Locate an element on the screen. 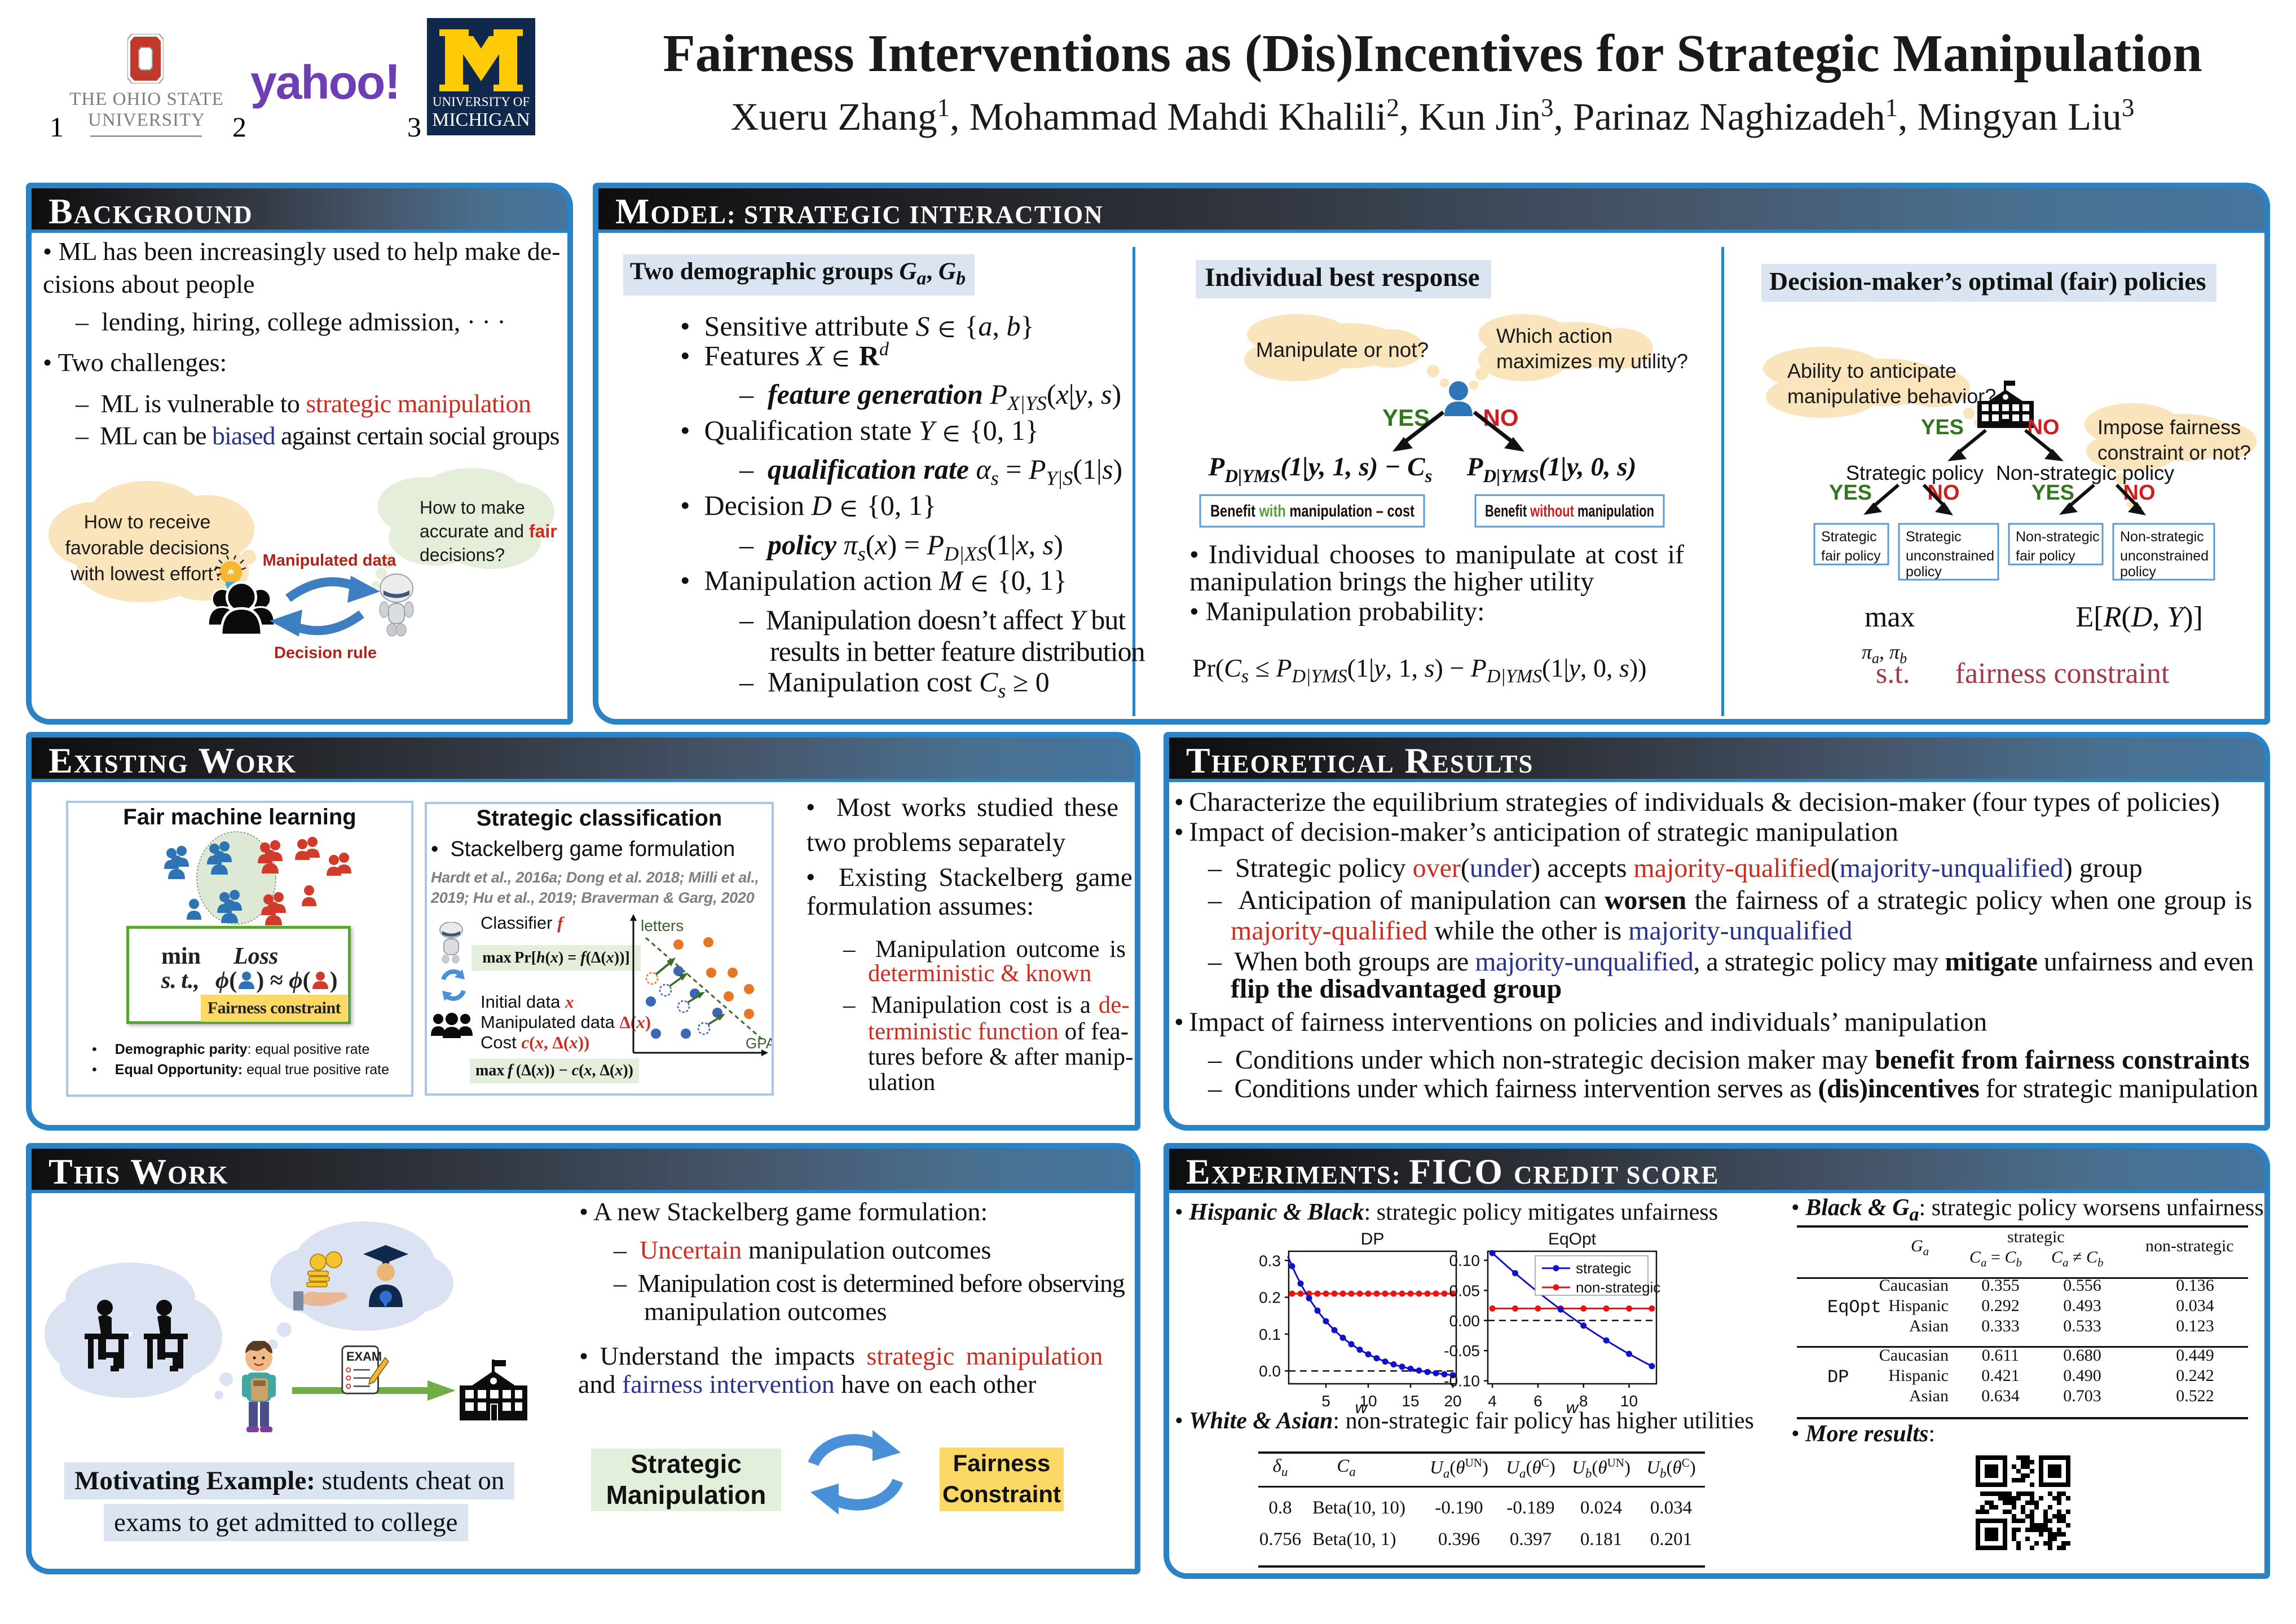 Image resolution: width=2296 pixels, height=1624 pixels. svg-text: Manipulated data is located at coordinates (330, 560).